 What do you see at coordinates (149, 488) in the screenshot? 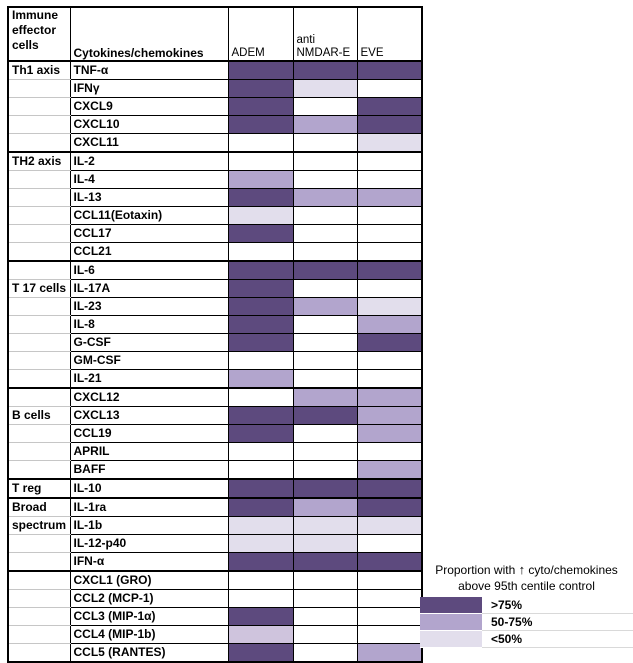
I see `cytokine-label-il-10: IL-10` at bounding box center [149, 488].